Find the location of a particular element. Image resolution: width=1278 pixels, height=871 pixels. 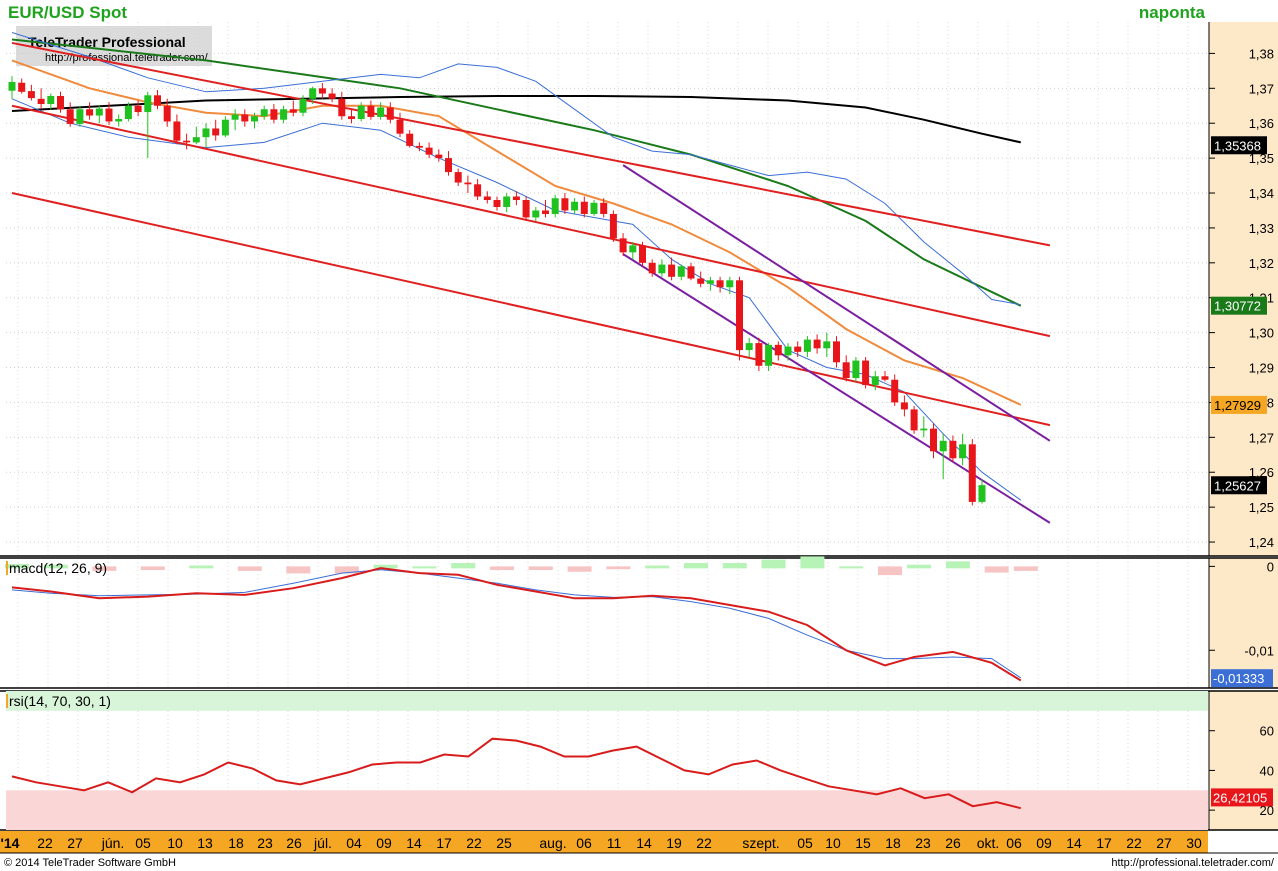

rsi-marker is located at coordinates (7, 701).